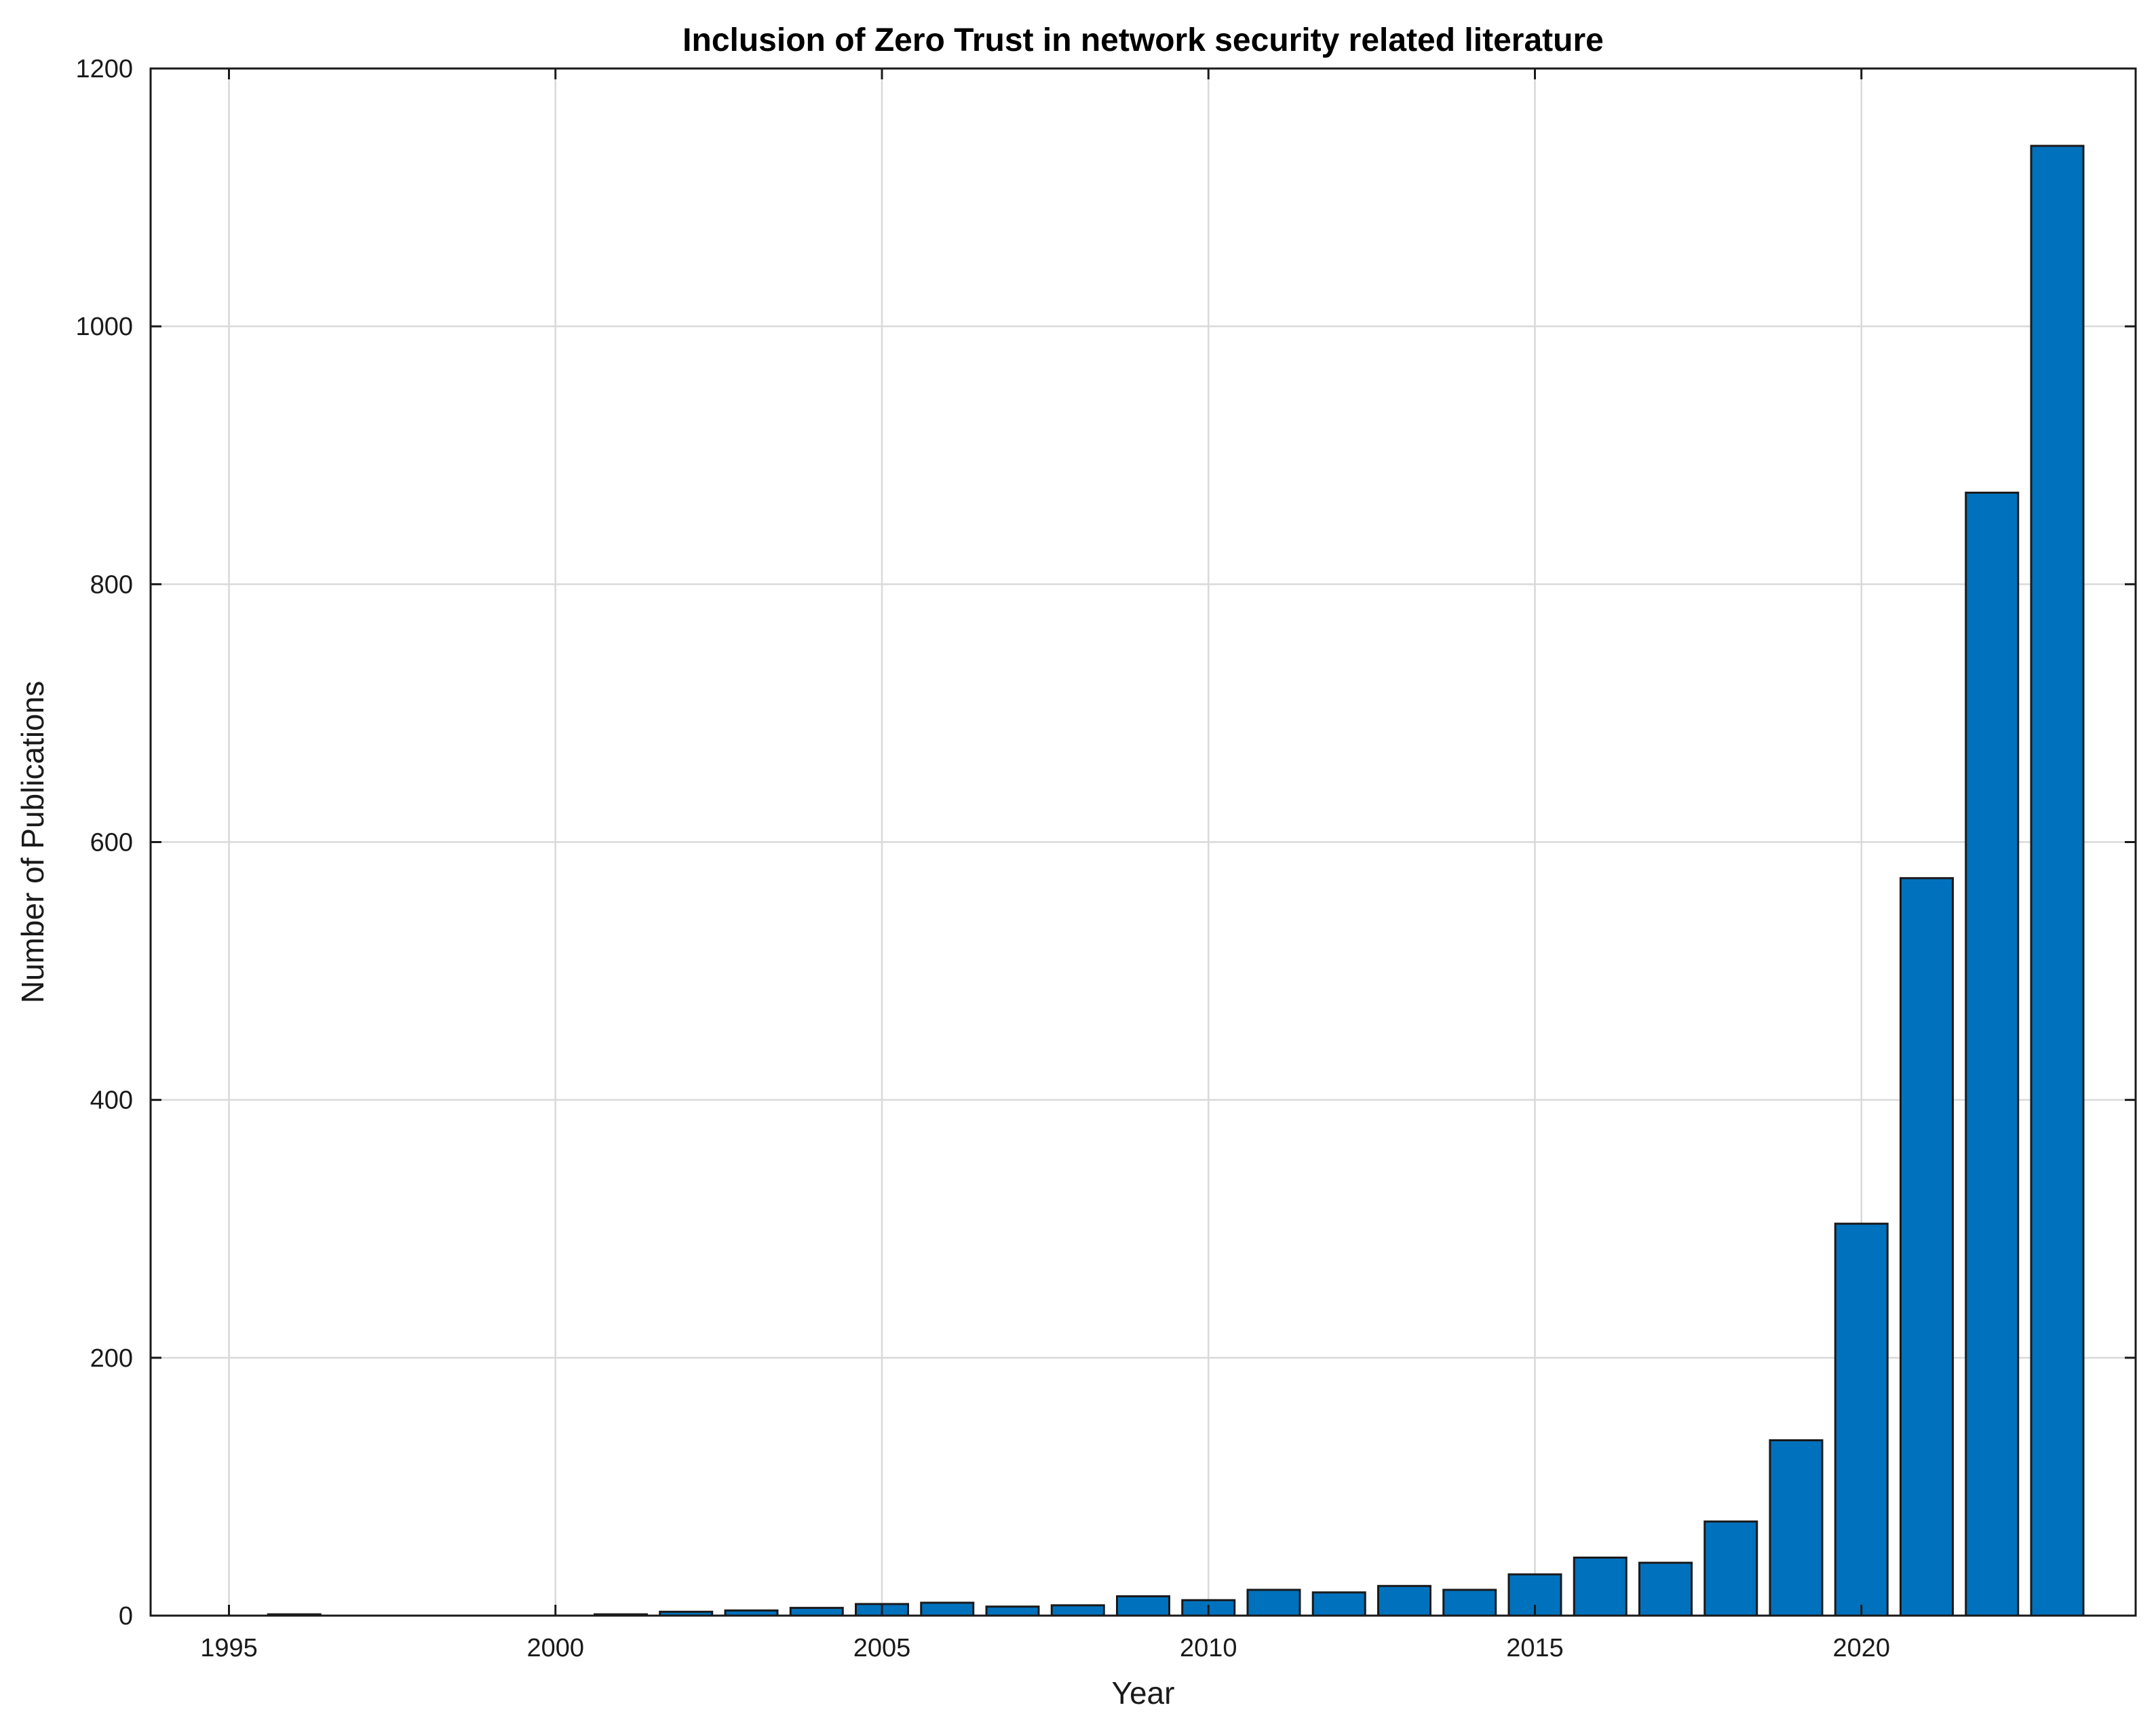  What do you see at coordinates (1208, 1648) in the screenshot?
I see `x-tick-label: 2010` at bounding box center [1208, 1648].